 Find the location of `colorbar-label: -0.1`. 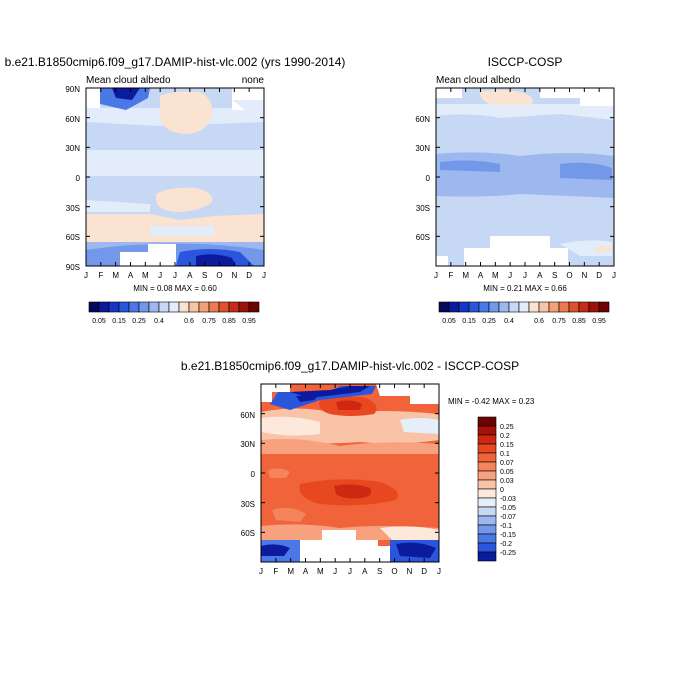

colorbar-label: -0.1 is located at coordinates (506, 526).